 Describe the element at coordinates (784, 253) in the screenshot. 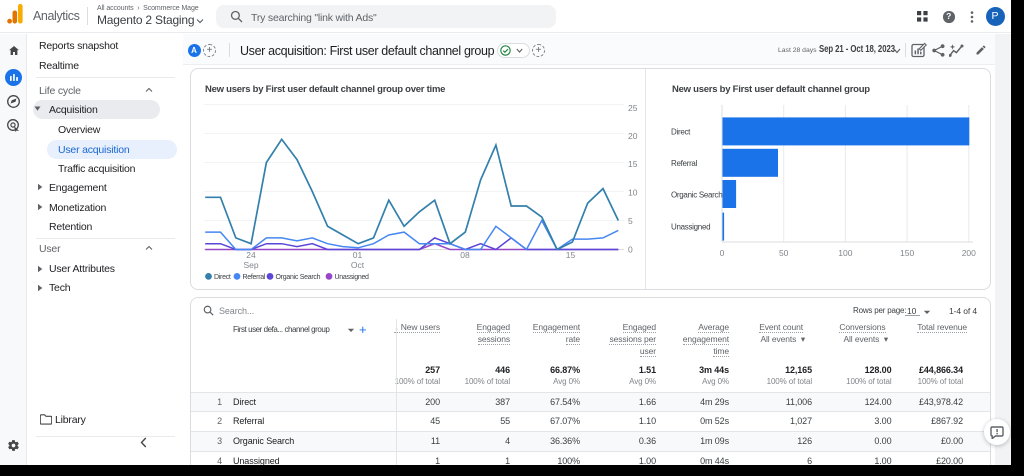

I see `svg-text: 50` at that location.